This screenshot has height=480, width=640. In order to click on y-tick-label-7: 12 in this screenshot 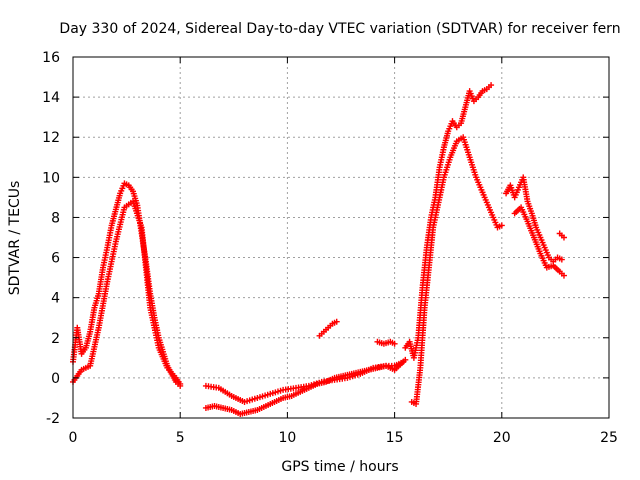, I will do `click(51, 138)`.